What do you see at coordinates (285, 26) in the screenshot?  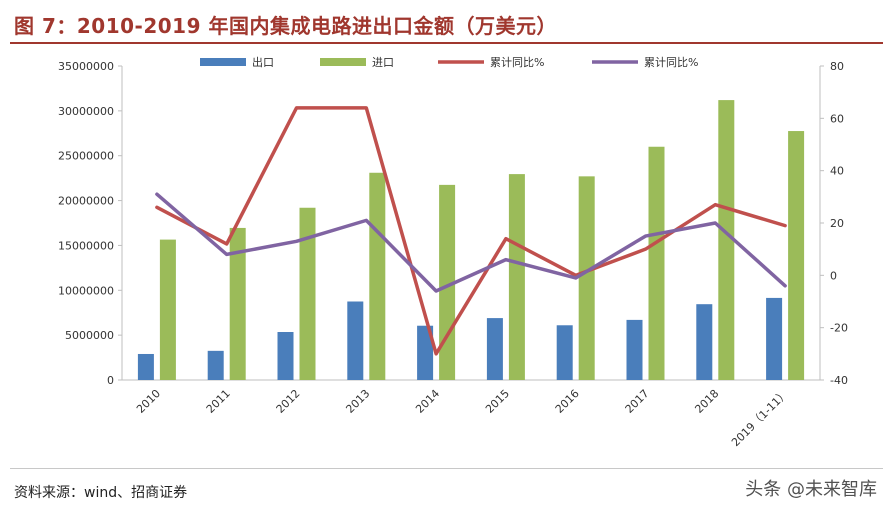 I see `figure-title: 图 7：2010-2019 年国内集成电路进出口金额（万美元）` at bounding box center [285, 26].